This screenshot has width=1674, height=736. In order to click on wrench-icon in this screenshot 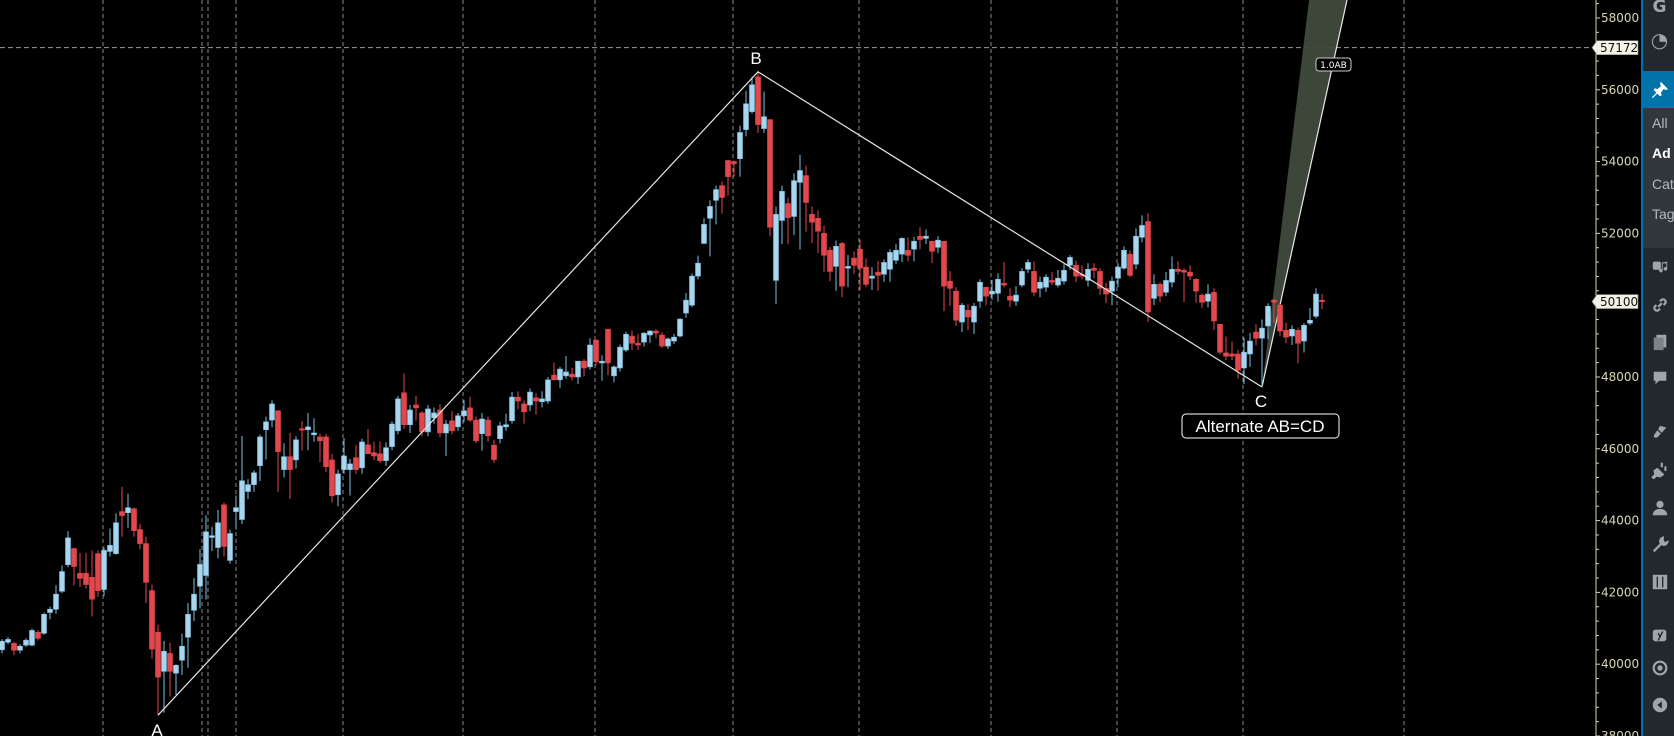, I will do `click(1658, 545)`.